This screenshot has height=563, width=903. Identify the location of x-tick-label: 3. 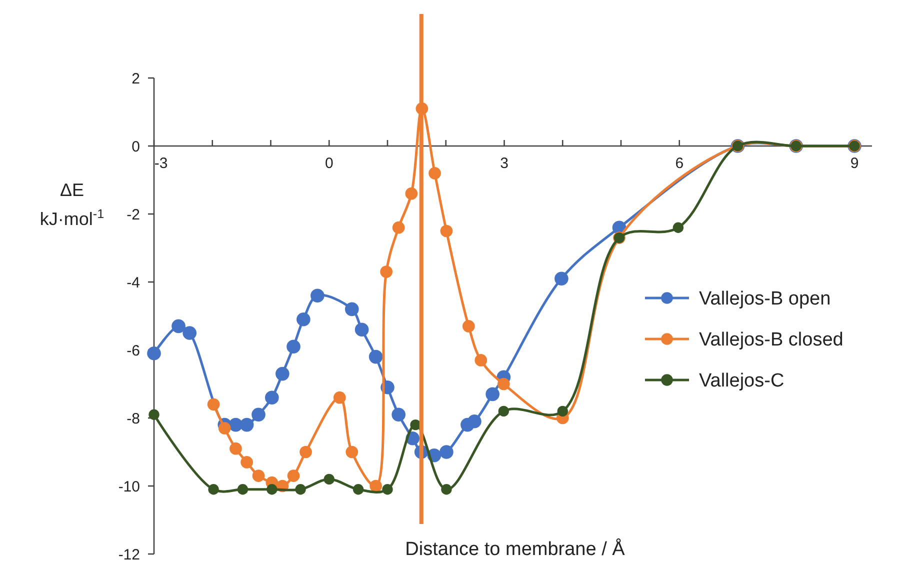
(504, 163).